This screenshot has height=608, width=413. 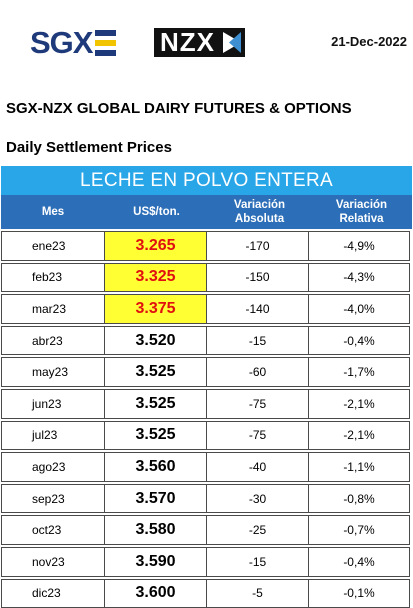 What do you see at coordinates (155, 340) in the screenshot?
I see `cell-precio: 3.520` at bounding box center [155, 340].